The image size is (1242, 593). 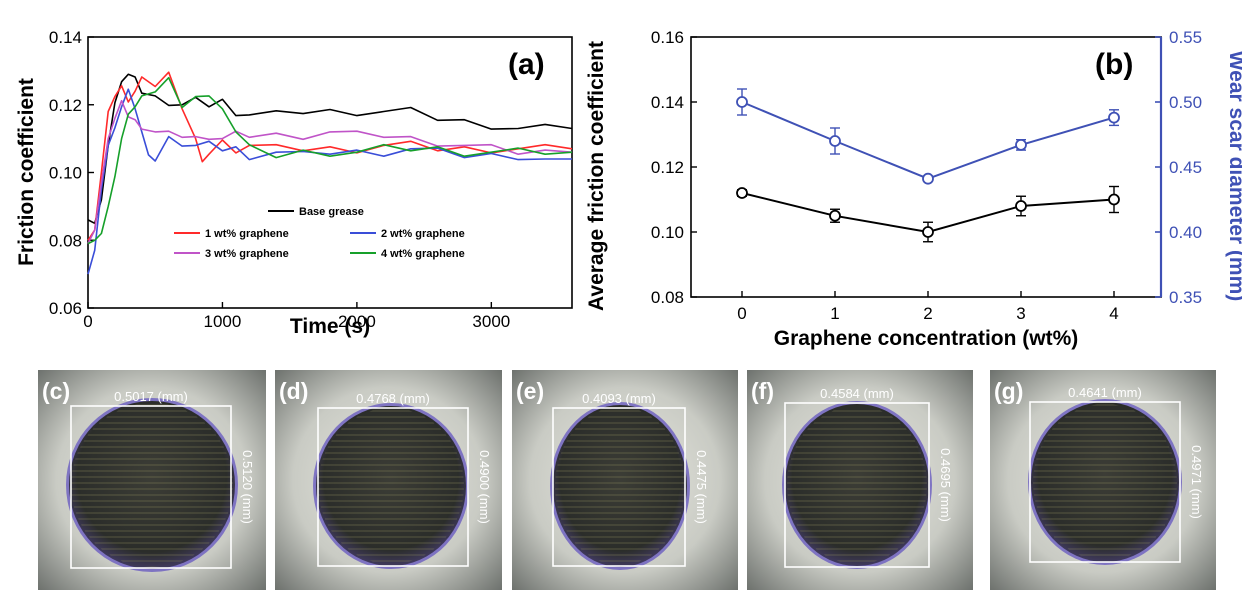 I want to click on horizontal-measurement: 0.4093 (mm), so click(x=619, y=398).